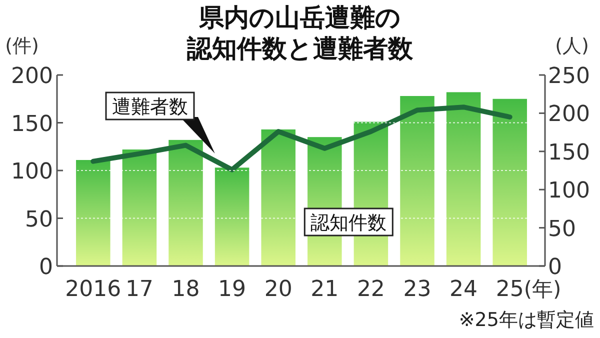  I want to click on y-tick-label: 100, so click(32, 172).